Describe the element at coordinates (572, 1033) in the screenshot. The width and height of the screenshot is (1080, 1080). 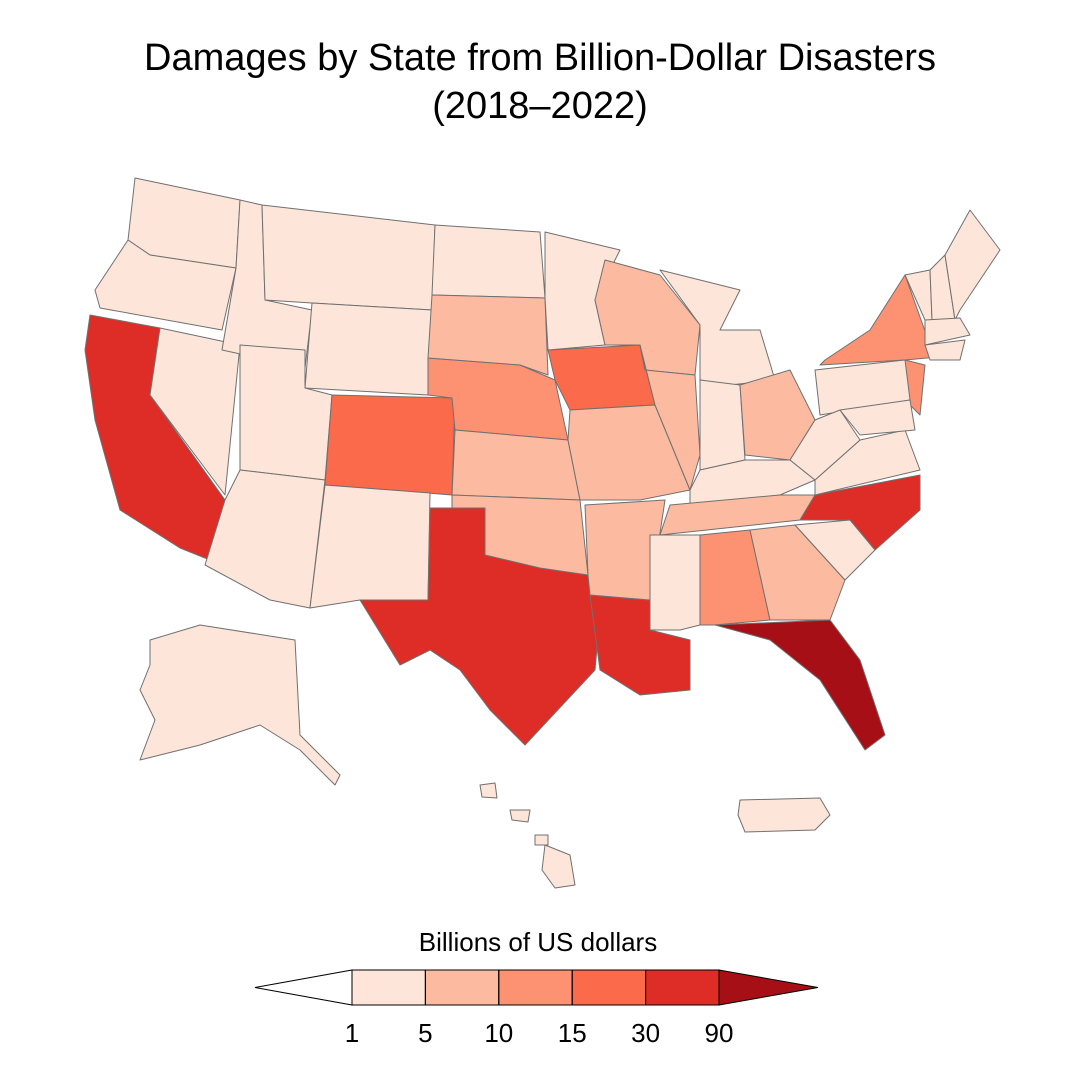
I see `legend-tick-label: 15` at that location.